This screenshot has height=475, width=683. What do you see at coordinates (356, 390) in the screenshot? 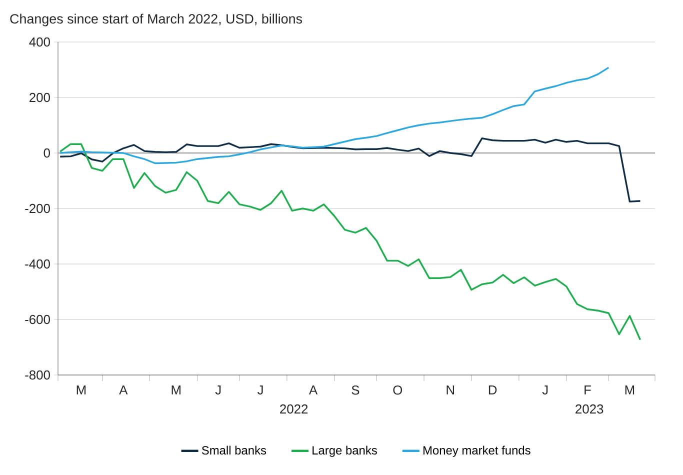
I see `x-tick-label: S` at bounding box center [356, 390].